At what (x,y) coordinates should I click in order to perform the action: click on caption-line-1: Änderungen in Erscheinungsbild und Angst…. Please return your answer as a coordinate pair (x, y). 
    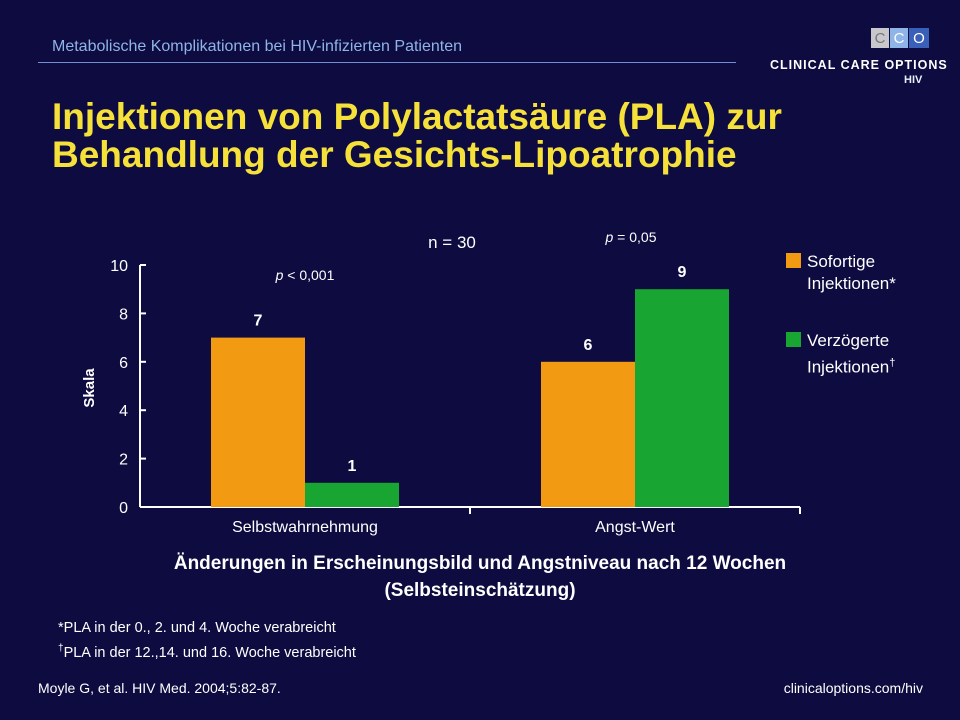
    Looking at the image, I should click on (480, 563).